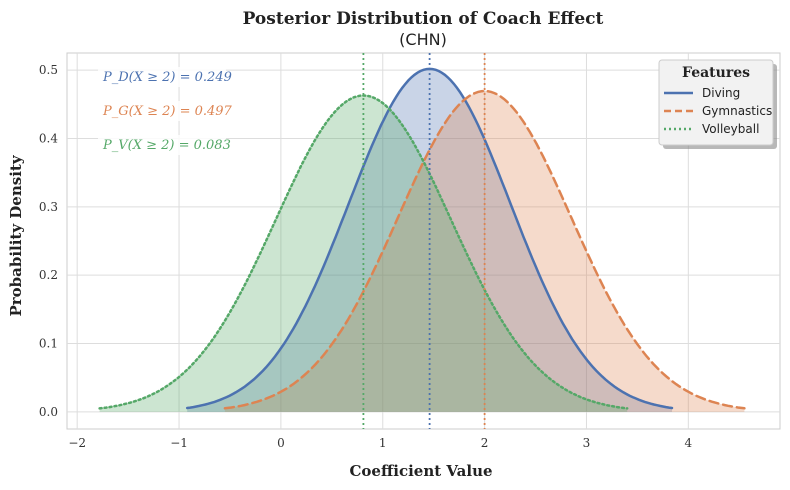 The width and height of the screenshot is (790, 490). What do you see at coordinates (48, 241) in the screenshot?
I see `y-ticks: 0.0 0.1 0.2 0.3 0.4 0.5` at bounding box center [48, 241].